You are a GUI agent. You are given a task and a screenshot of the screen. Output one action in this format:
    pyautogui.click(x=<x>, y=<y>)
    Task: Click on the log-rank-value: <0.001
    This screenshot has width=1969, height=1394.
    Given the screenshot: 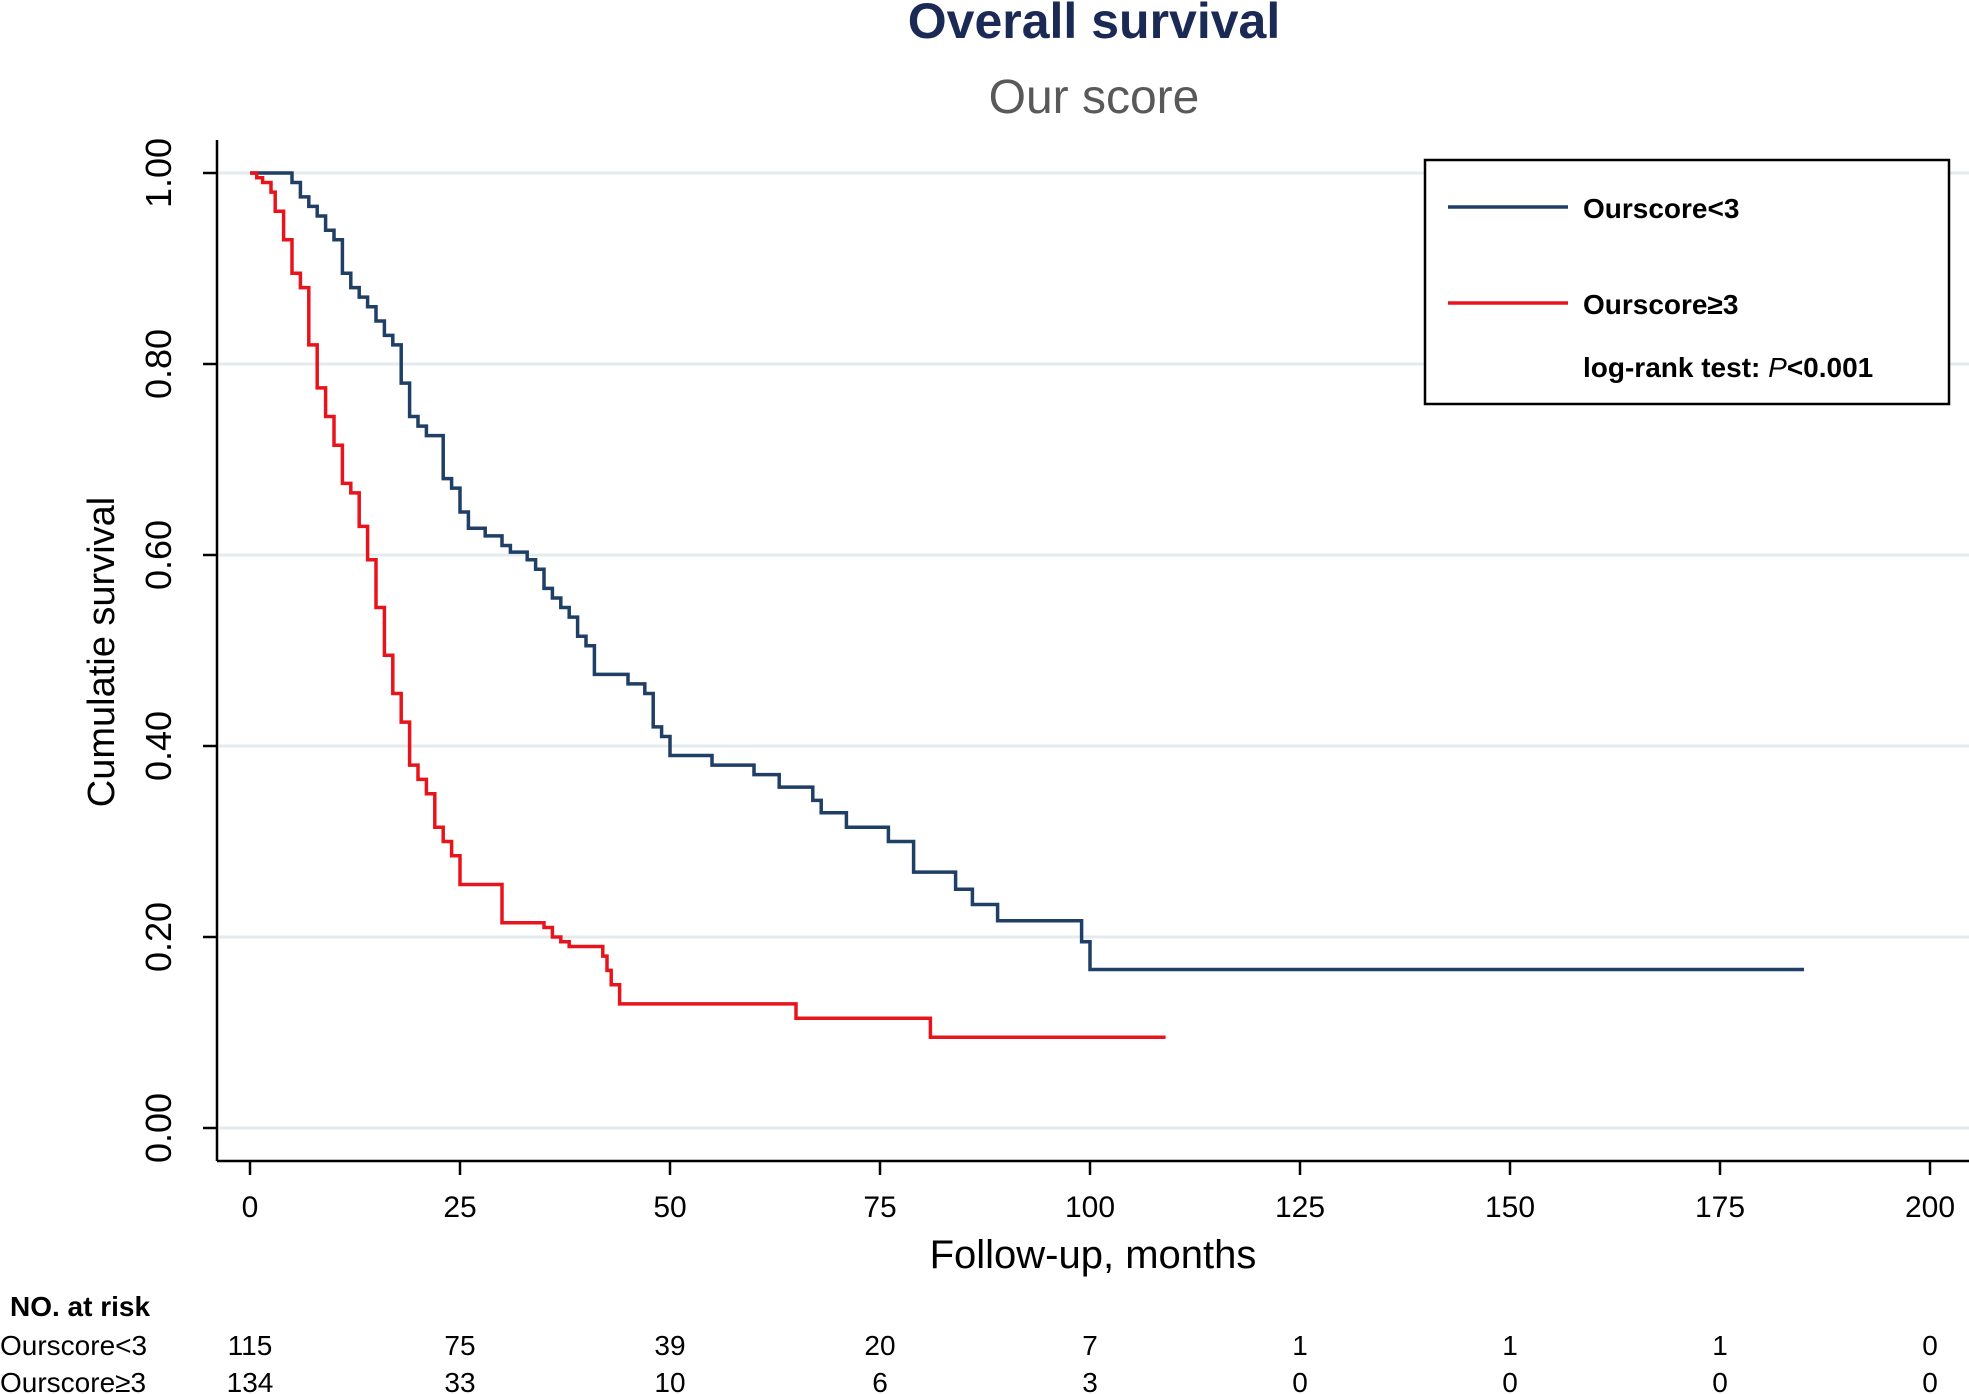 What is the action you would take?
    pyautogui.click(x=1830, y=367)
    